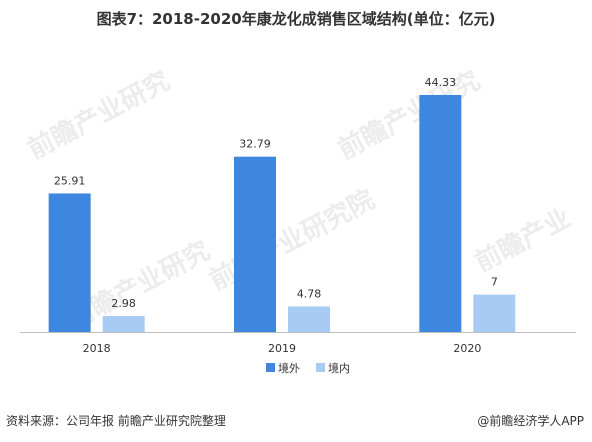 The image size is (592, 442). I want to click on x-tick-label: 2018, so click(97, 348).